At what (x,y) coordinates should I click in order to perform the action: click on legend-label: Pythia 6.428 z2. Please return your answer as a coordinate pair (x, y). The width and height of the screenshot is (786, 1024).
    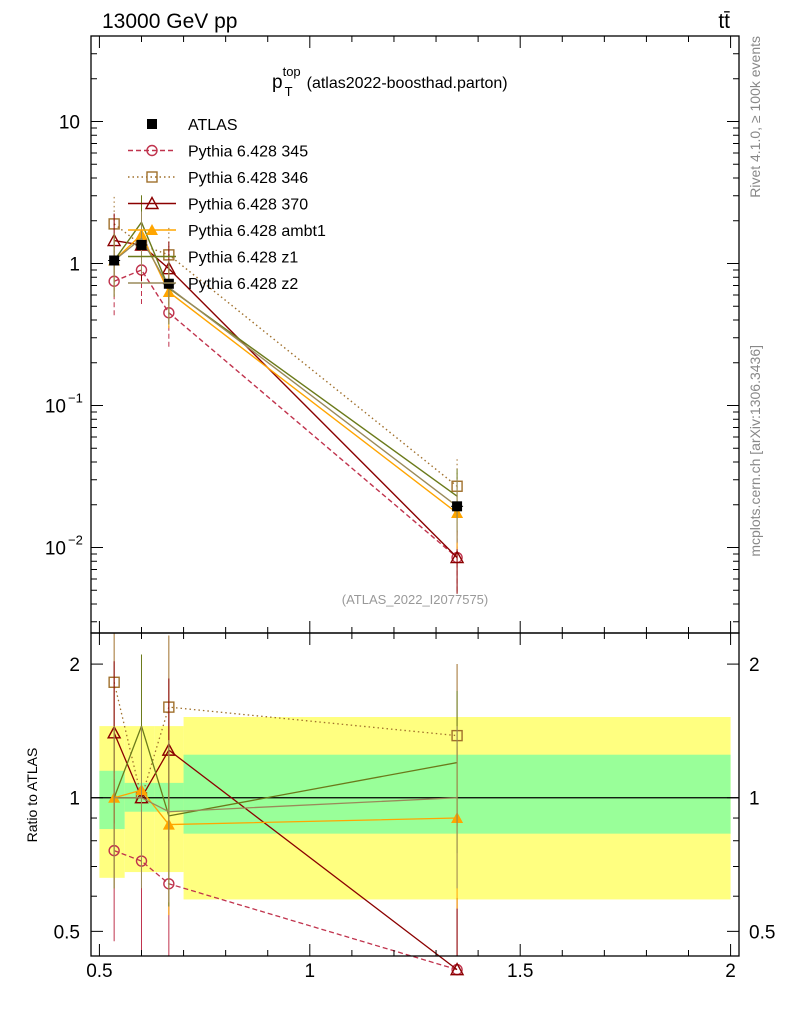
    Looking at the image, I should click on (243, 284).